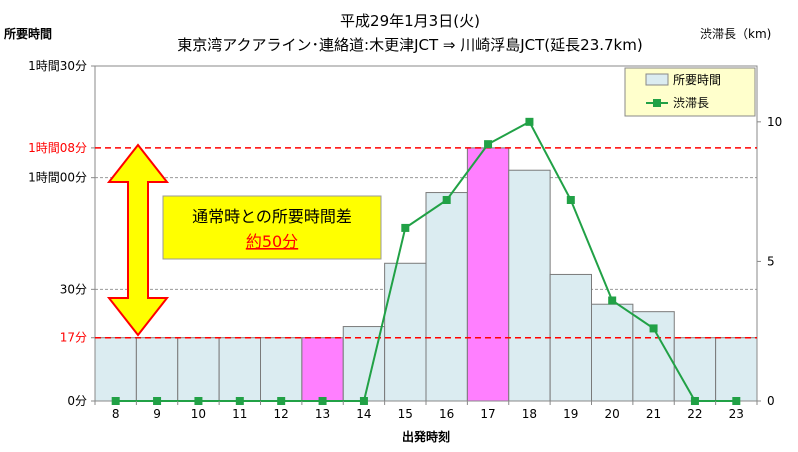 This screenshot has width=798, height=452. I want to click on right-tick-label: 0, so click(771, 401).